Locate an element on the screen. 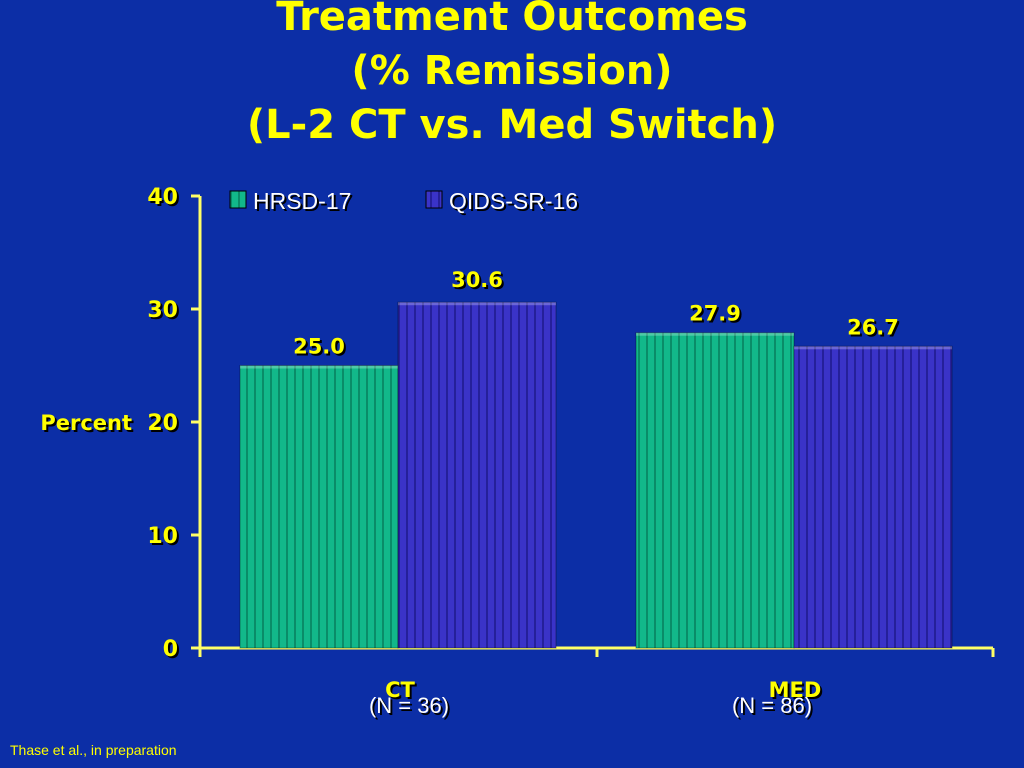  category-sublabel: (N = 86)(N = 86) is located at coordinates (773, 706).